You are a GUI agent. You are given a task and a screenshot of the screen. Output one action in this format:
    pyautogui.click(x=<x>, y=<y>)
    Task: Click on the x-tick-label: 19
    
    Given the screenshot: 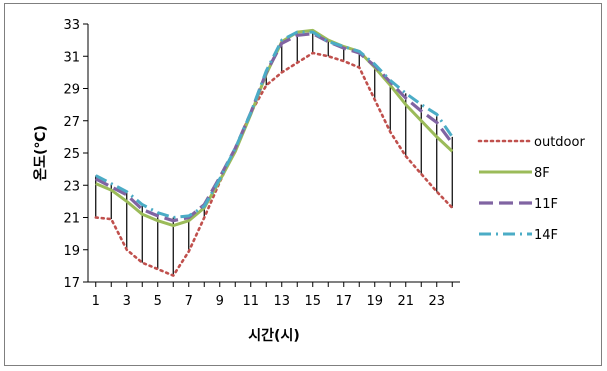 What is the action you would take?
    pyautogui.click(x=374, y=301)
    